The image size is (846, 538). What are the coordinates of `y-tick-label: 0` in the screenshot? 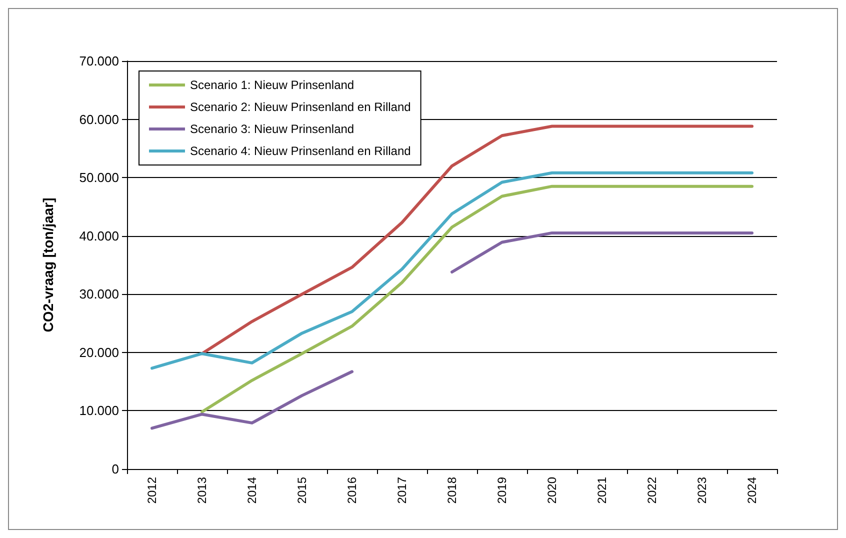 It's located at (115, 469).